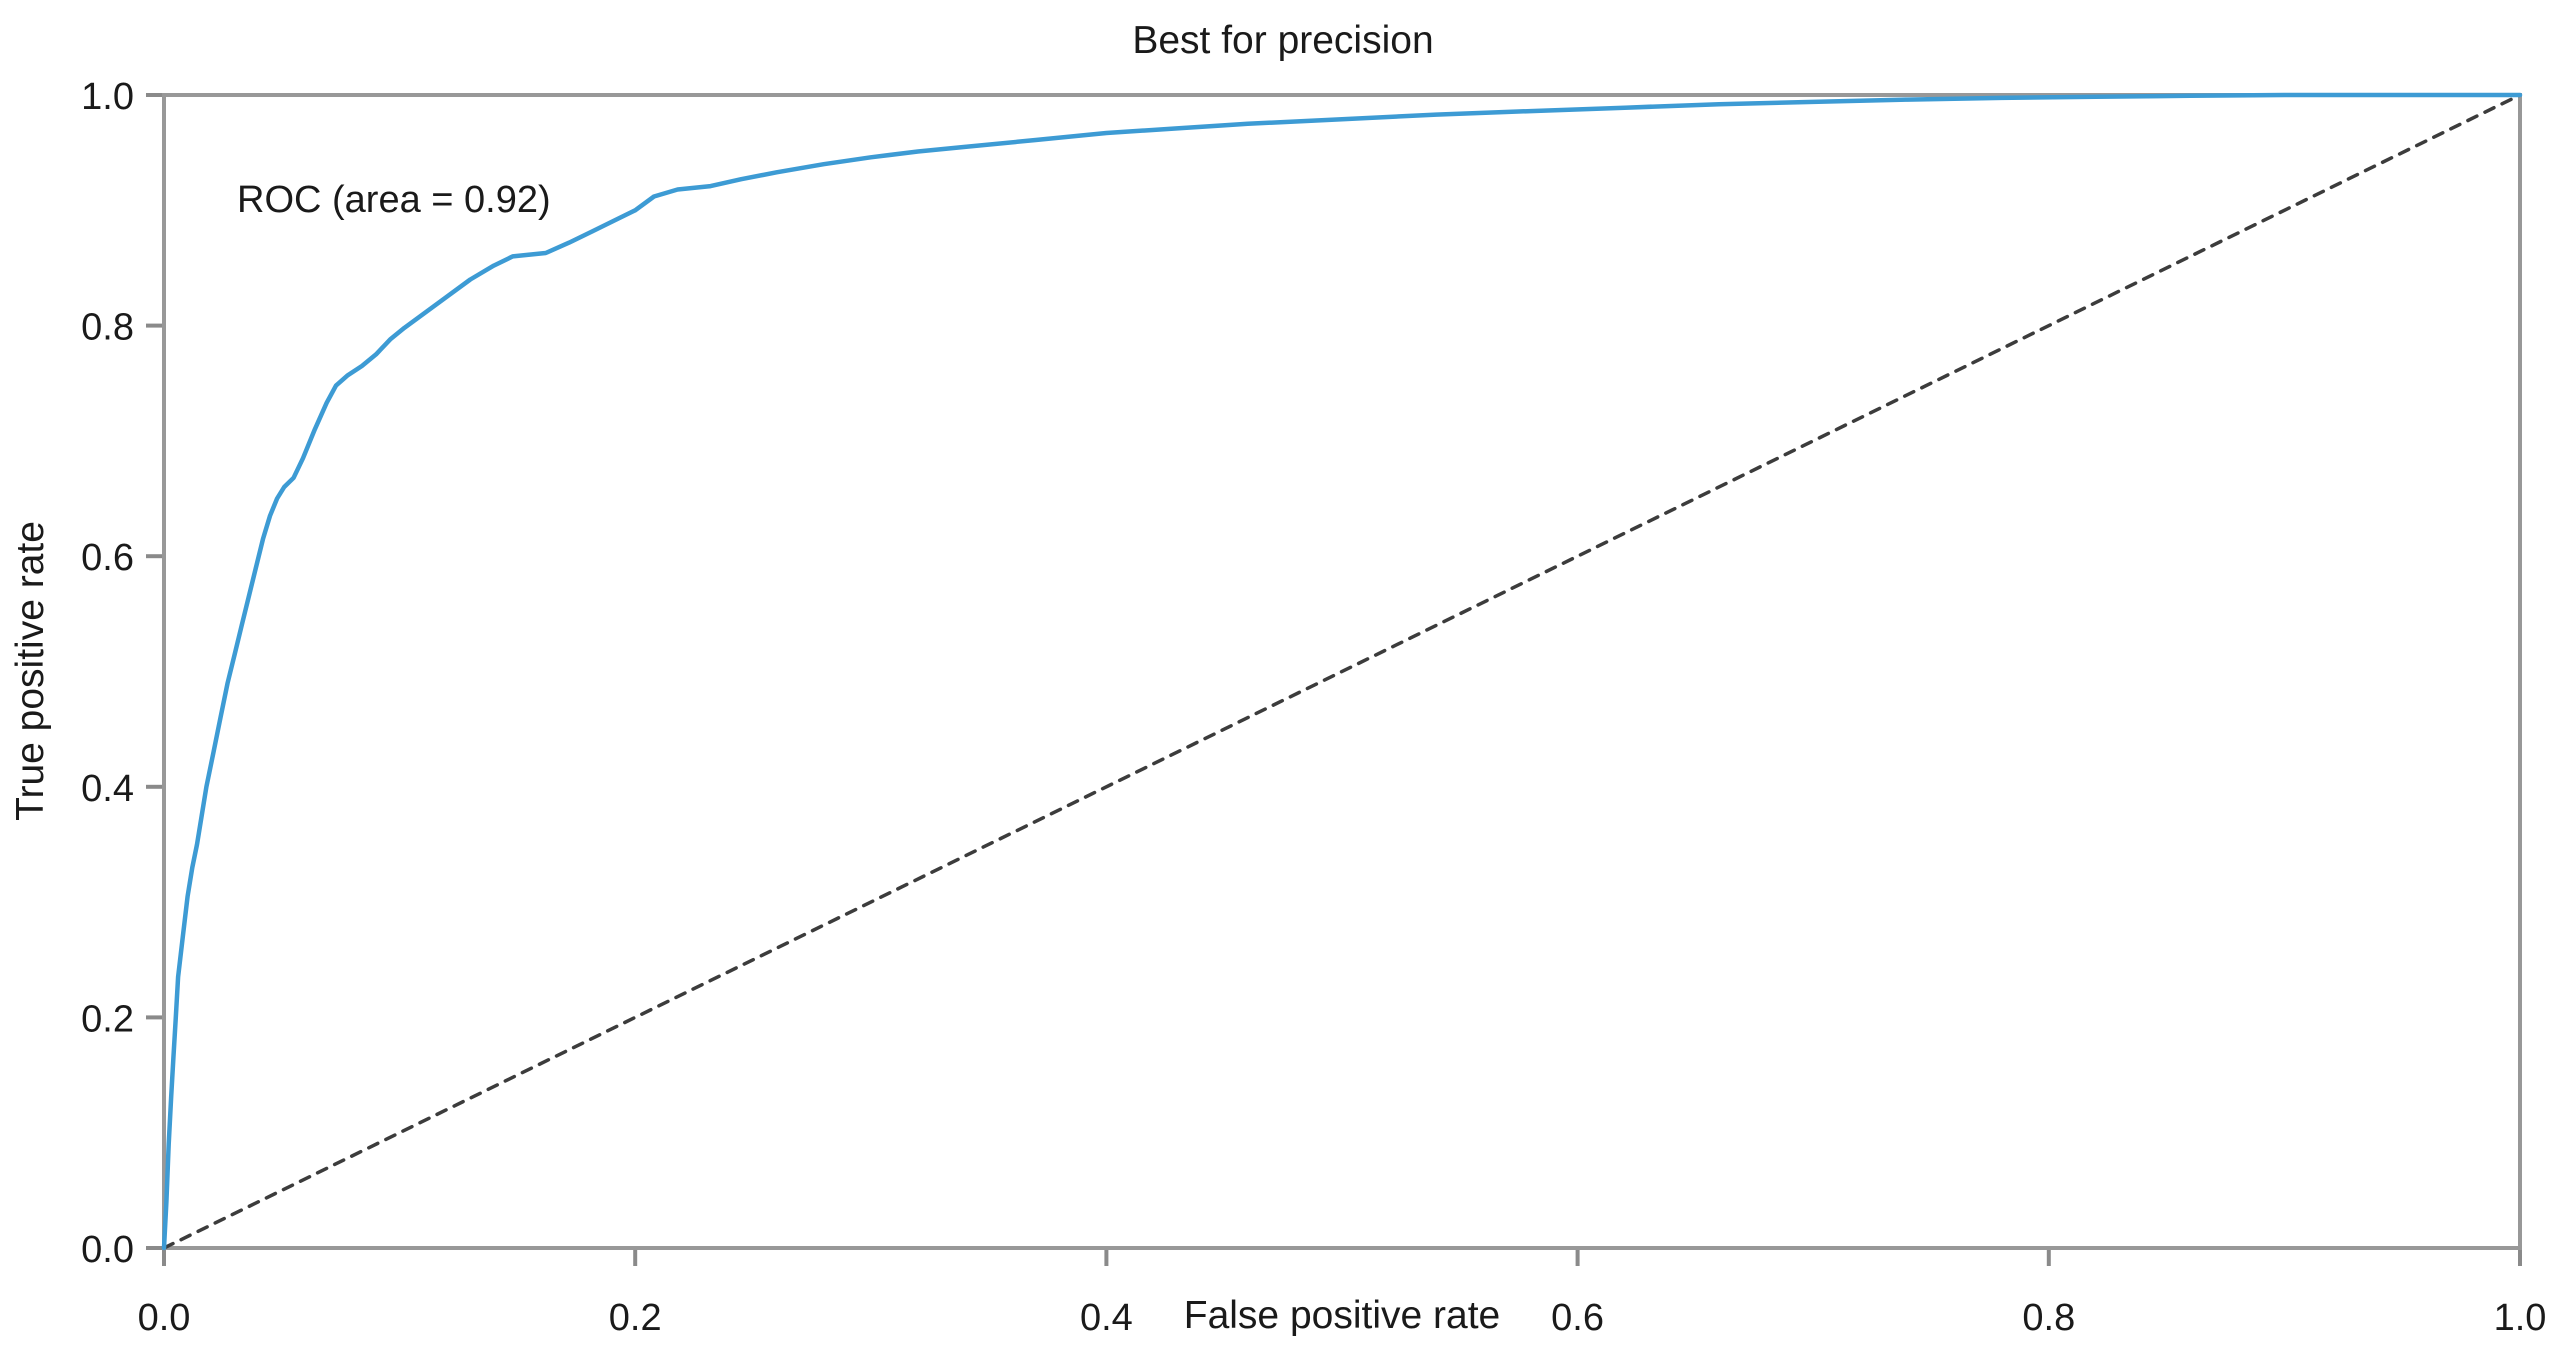 The image size is (2567, 1367). Describe the element at coordinates (1342, 1315) in the screenshot. I see `x-axis-label: False positive rate` at that location.